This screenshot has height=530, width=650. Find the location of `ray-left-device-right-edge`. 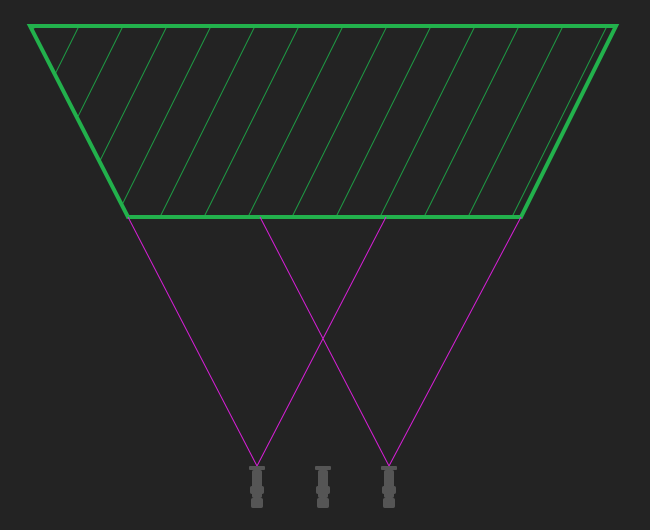

ray-left-device-right-edge is located at coordinates (321, 341).